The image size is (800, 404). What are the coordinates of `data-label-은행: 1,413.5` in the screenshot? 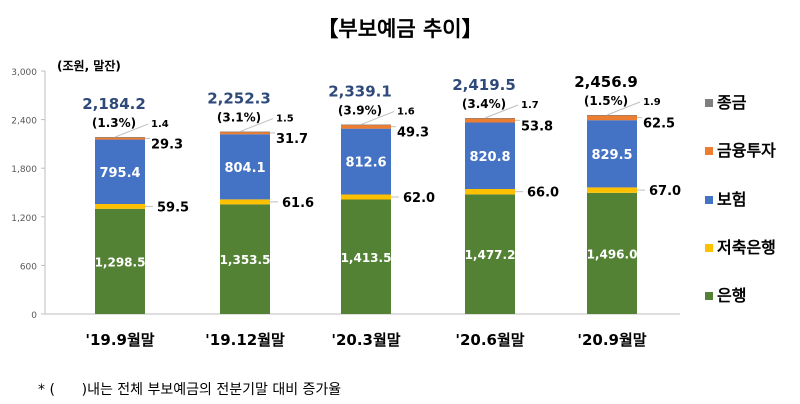 It's located at (366, 258).